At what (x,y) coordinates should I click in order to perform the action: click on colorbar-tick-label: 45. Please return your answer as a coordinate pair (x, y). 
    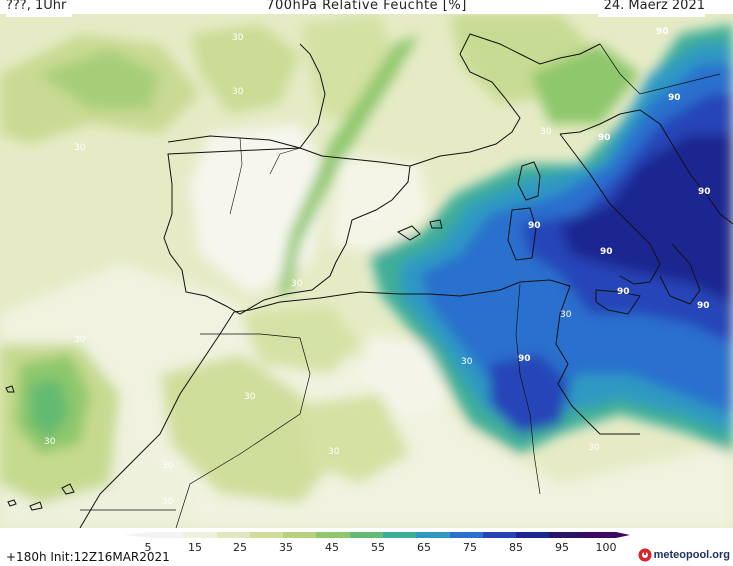
    Looking at the image, I should click on (332, 547).